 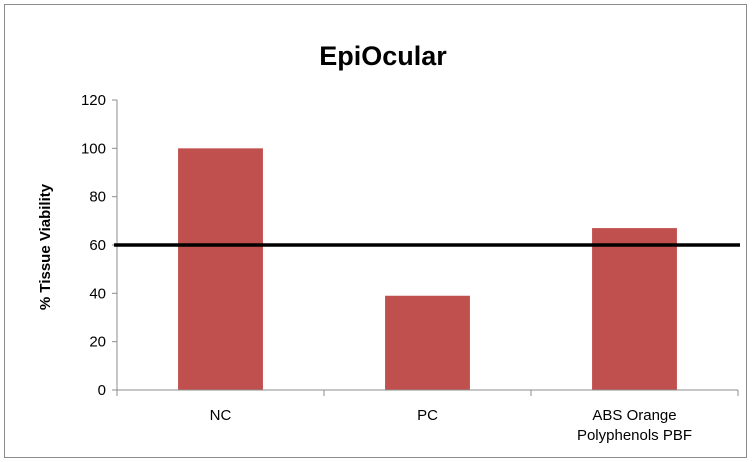 I want to click on x-category-label: ABS Orange Polyphenols PBF, so click(x=634, y=425).